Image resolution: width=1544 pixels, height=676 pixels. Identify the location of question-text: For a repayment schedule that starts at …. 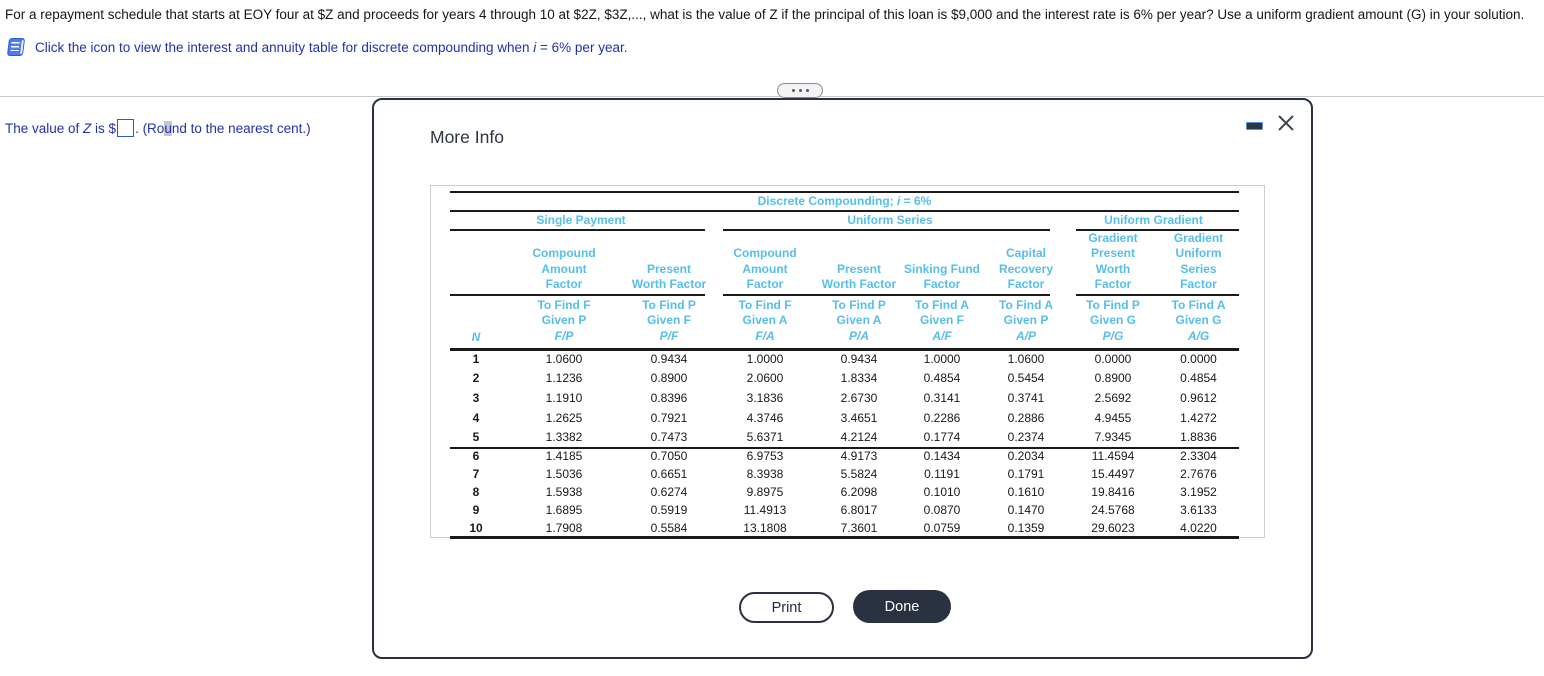
(765, 14).